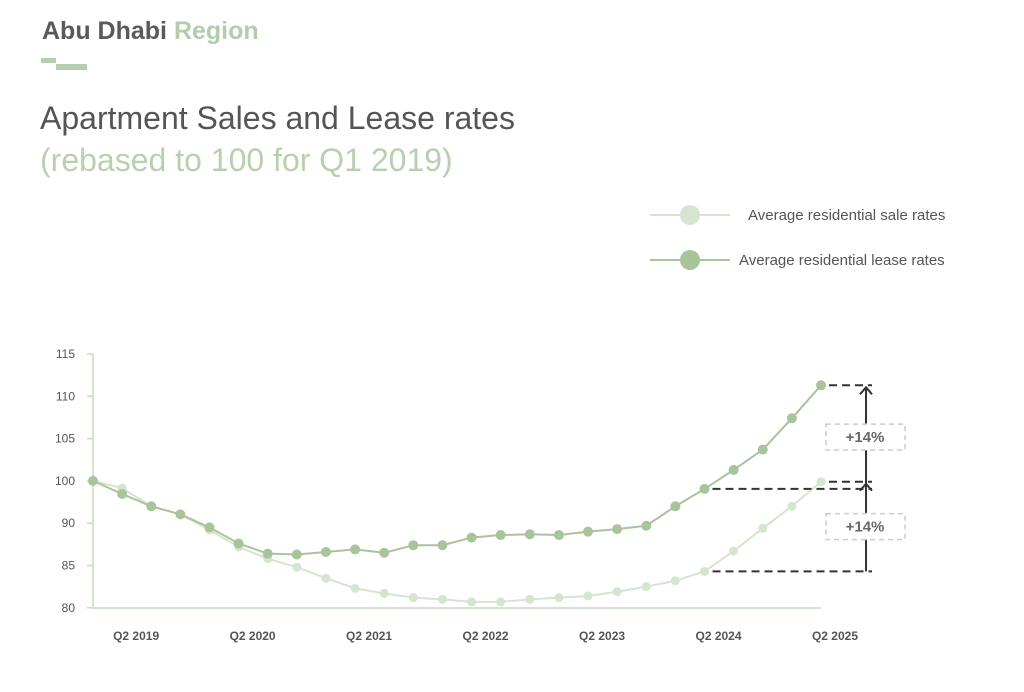 The width and height of the screenshot is (1024, 692). Describe the element at coordinates (457, 541) in the screenshot. I see `series-line-sale` at that location.